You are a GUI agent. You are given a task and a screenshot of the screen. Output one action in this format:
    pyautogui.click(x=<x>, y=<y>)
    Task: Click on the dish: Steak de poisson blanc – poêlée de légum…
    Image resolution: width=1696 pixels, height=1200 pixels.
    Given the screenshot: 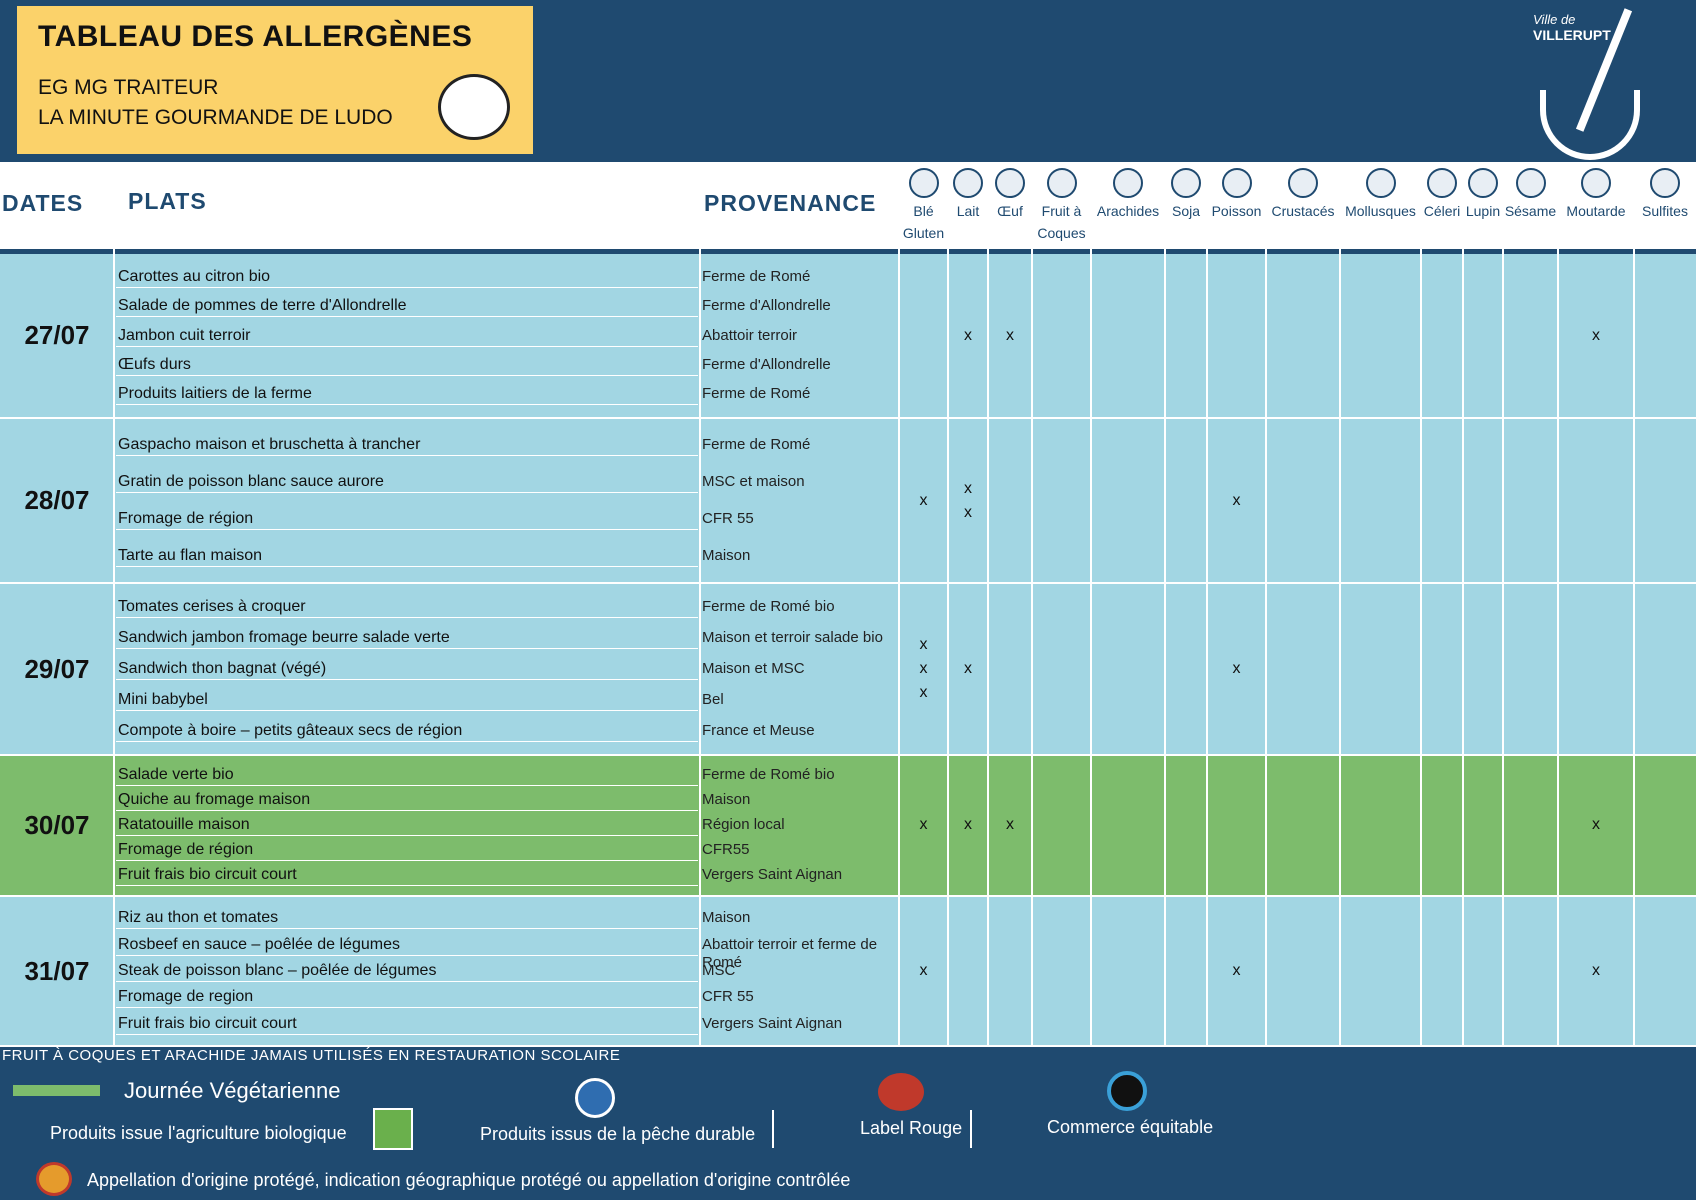 What is the action you would take?
    pyautogui.click(x=407, y=971)
    